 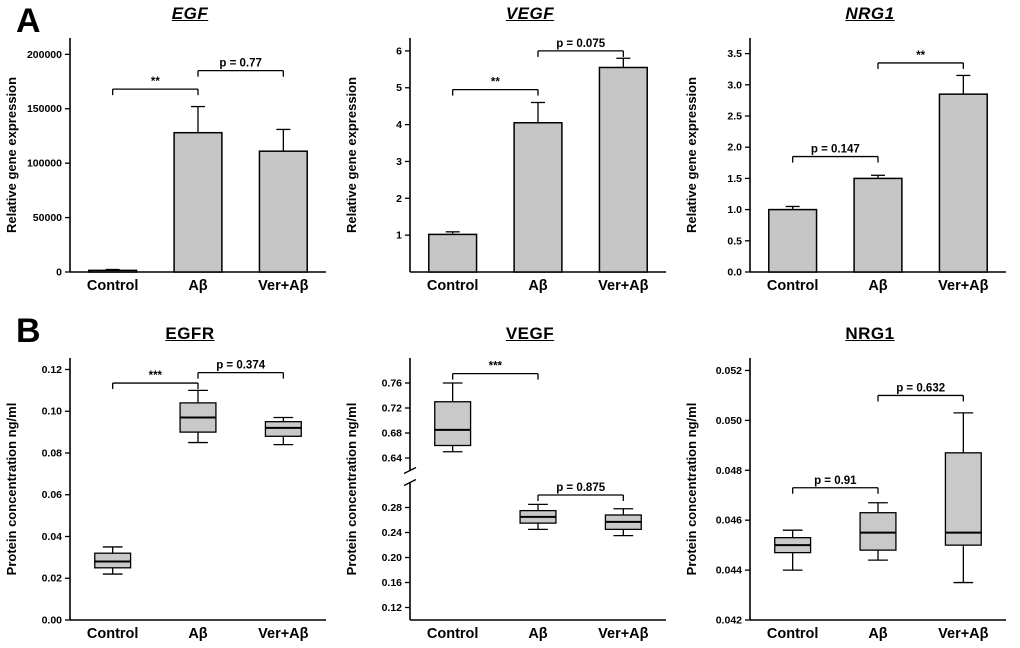 I want to click on svg-text: 0.68, so click(x=392, y=434).